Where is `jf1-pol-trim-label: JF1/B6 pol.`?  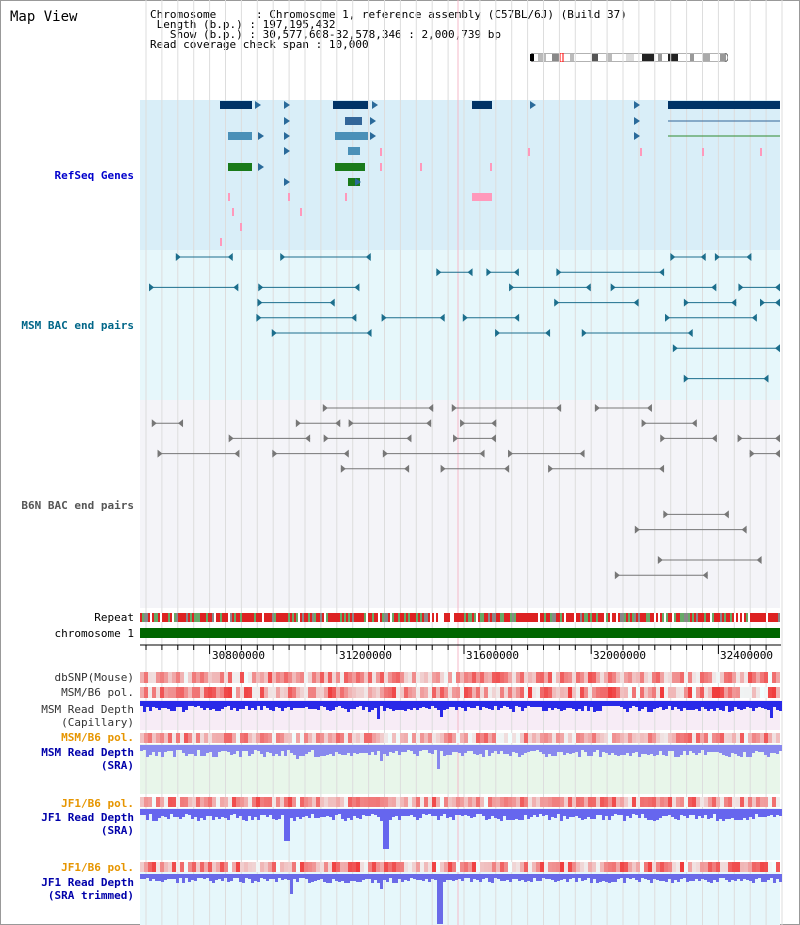 jf1-pol-trim-label: JF1/B6 pol. is located at coordinates (97, 867).